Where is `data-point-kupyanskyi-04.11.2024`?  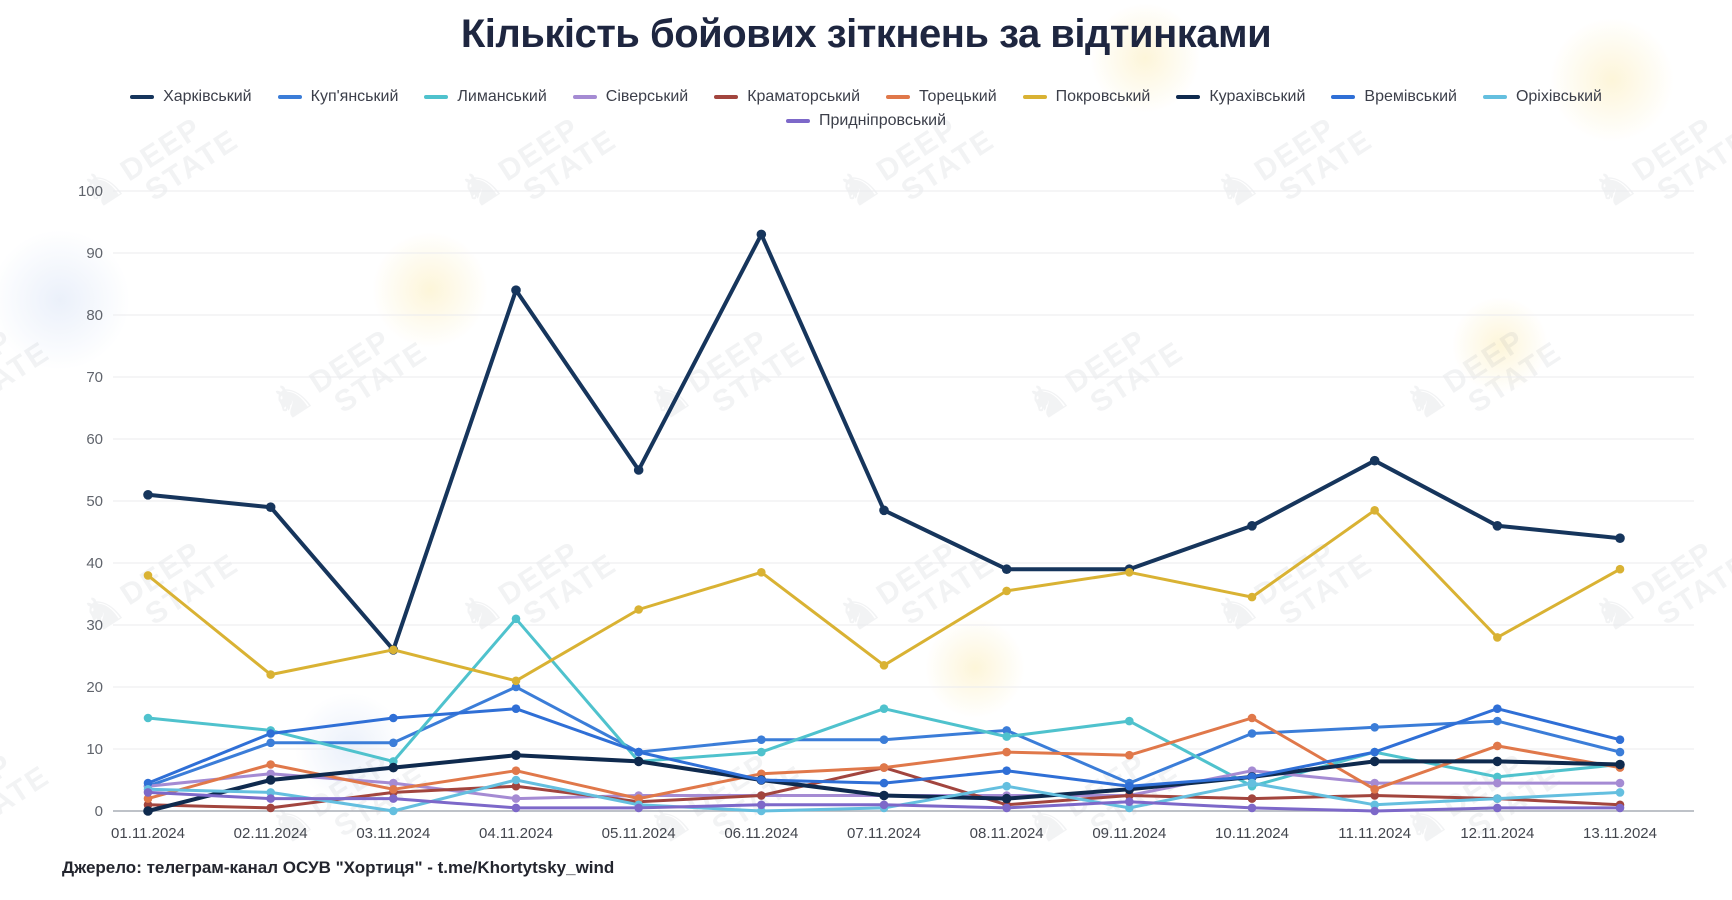
data-point-kupyanskyi-04.11.2024 is located at coordinates (516, 687).